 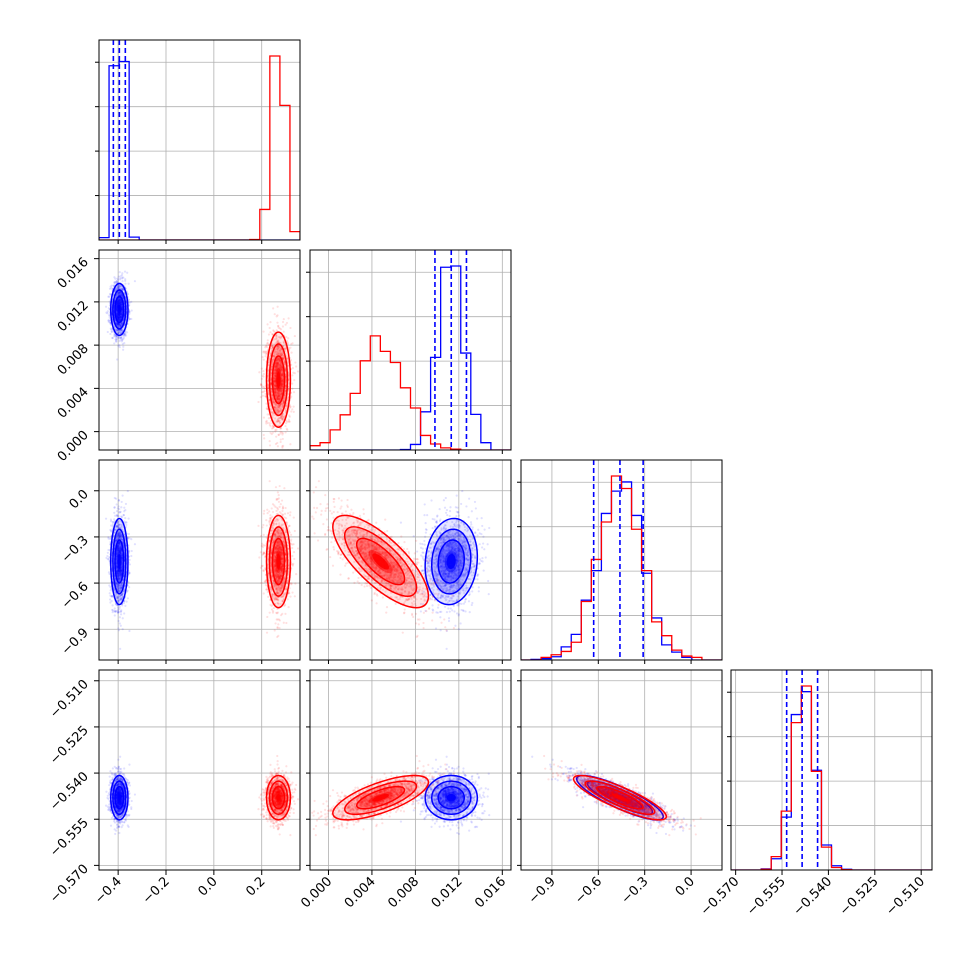 What do you see at coordinates (202, 360) in the screenshot?
I see `scatter-p0-p1` at bounding box center [202, 360].